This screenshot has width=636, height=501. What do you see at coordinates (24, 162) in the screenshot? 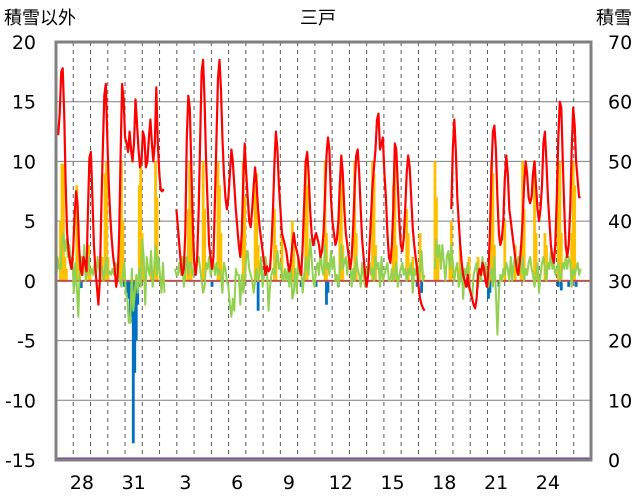
I see `left-tick-label: 10` at bounding box center [24, 162].